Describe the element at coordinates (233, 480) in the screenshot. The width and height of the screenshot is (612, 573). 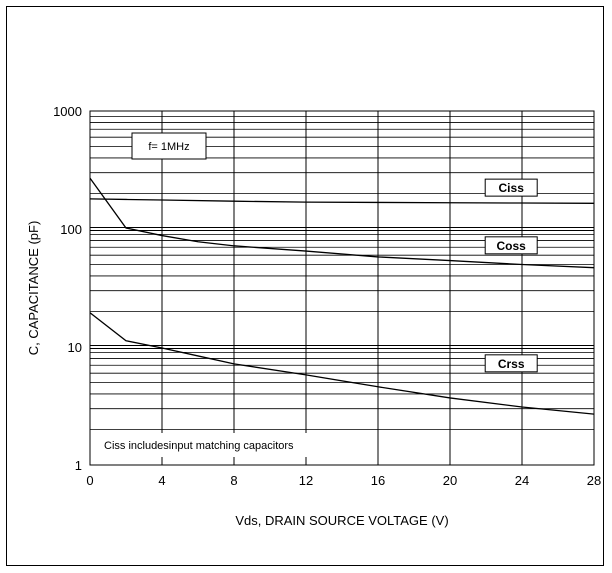
I see `x-tick-label: 8` at that location.